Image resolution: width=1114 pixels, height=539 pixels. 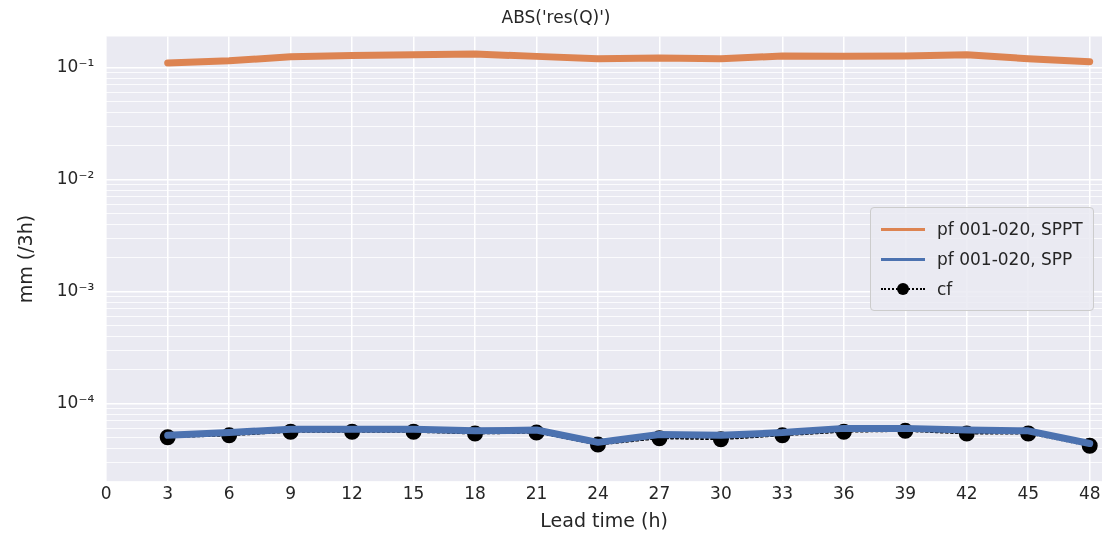 I want to click on y-tick-label: 10⁻⁴, so click(x=75, y=401).